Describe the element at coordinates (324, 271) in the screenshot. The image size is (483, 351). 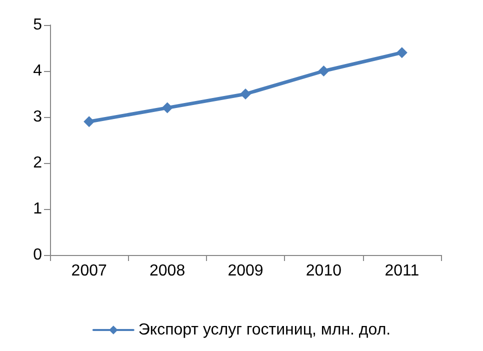
I see `x-tick-label: 2010` at that location.